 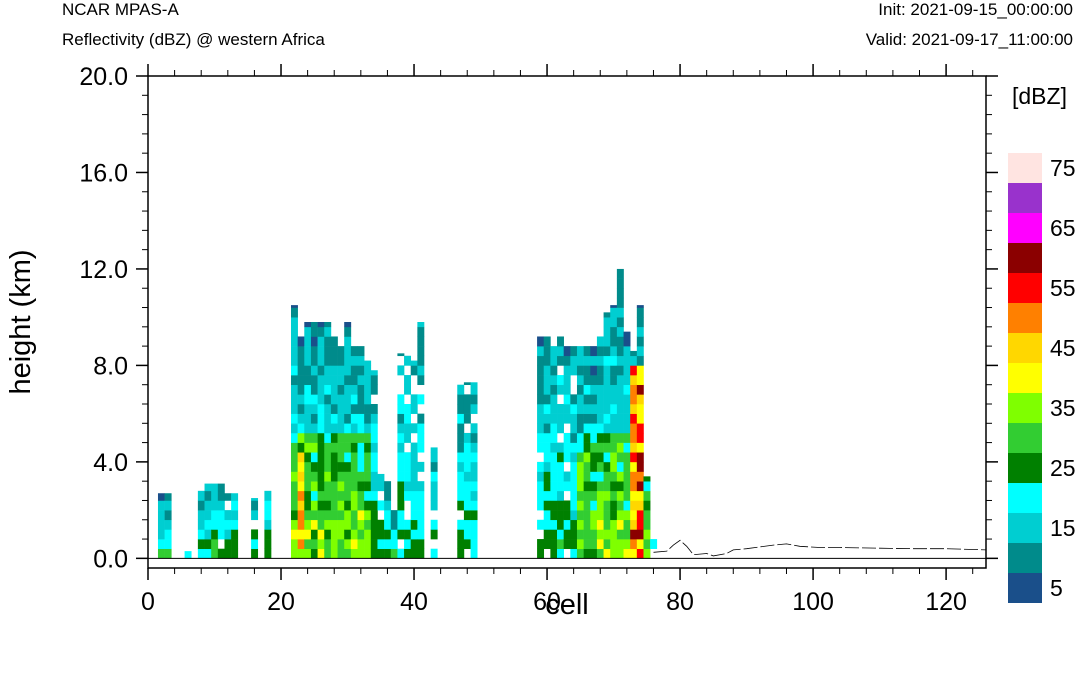 What do you see at coordinates (1056, 588) in the screenshot?
I see `colorbar-label: 5` at bounding box center [1056, 588].